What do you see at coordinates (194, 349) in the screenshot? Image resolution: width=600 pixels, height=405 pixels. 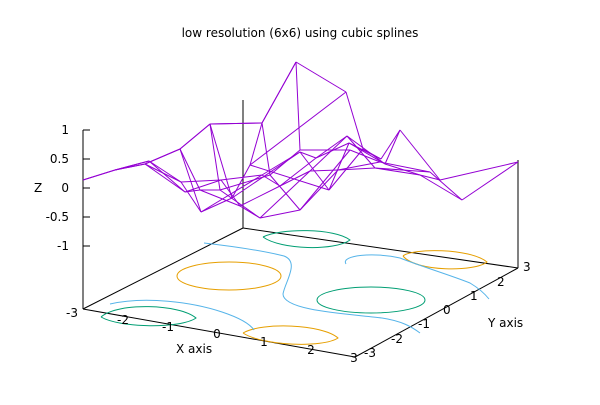 I see `x-axis-label: X axis` at bounding box center [194, 349].